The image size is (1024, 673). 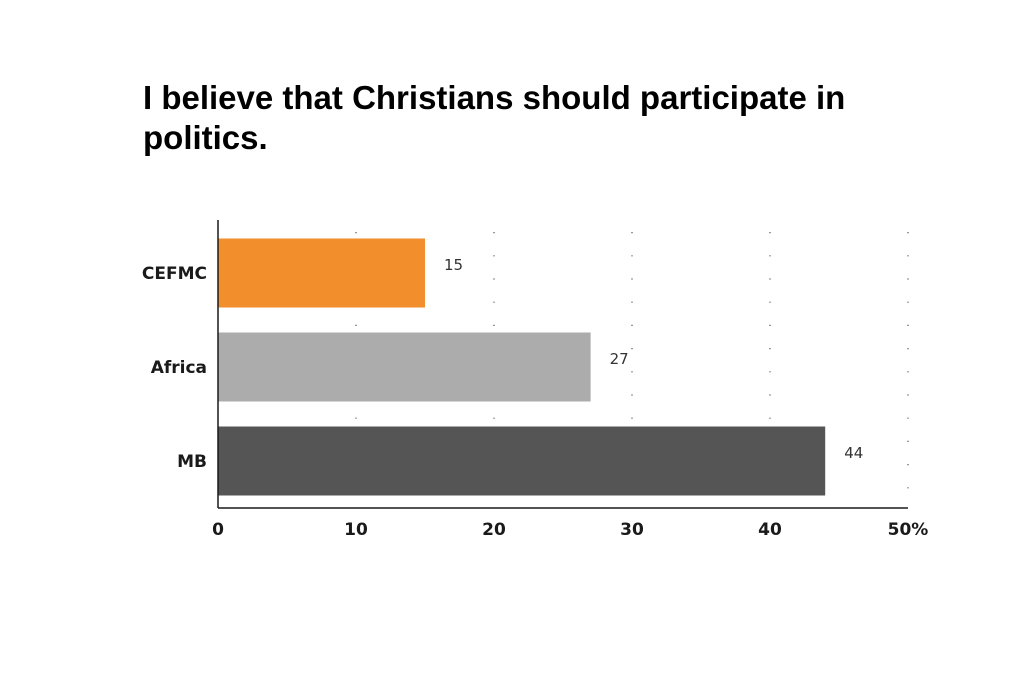 What do you see at coordinates (494, 530) in the screenshot?
I see `x-tick-label: 20` at bounding box center [494, 530].